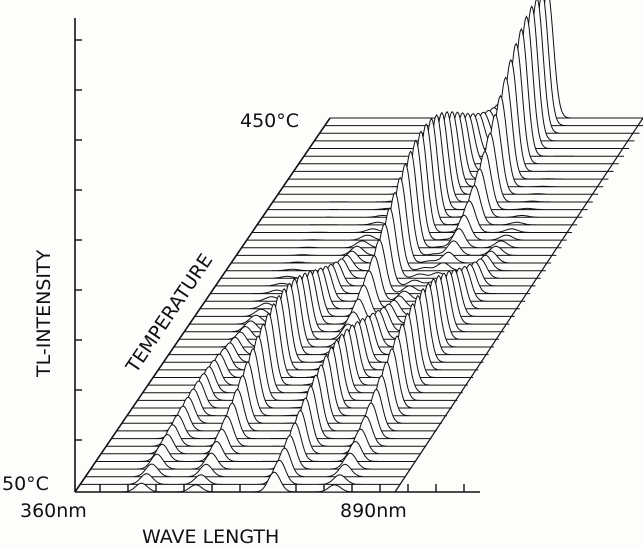  Describe the element at coordinates (78, 240) in the screenshot. I see `y-axis-ticks` at that location.